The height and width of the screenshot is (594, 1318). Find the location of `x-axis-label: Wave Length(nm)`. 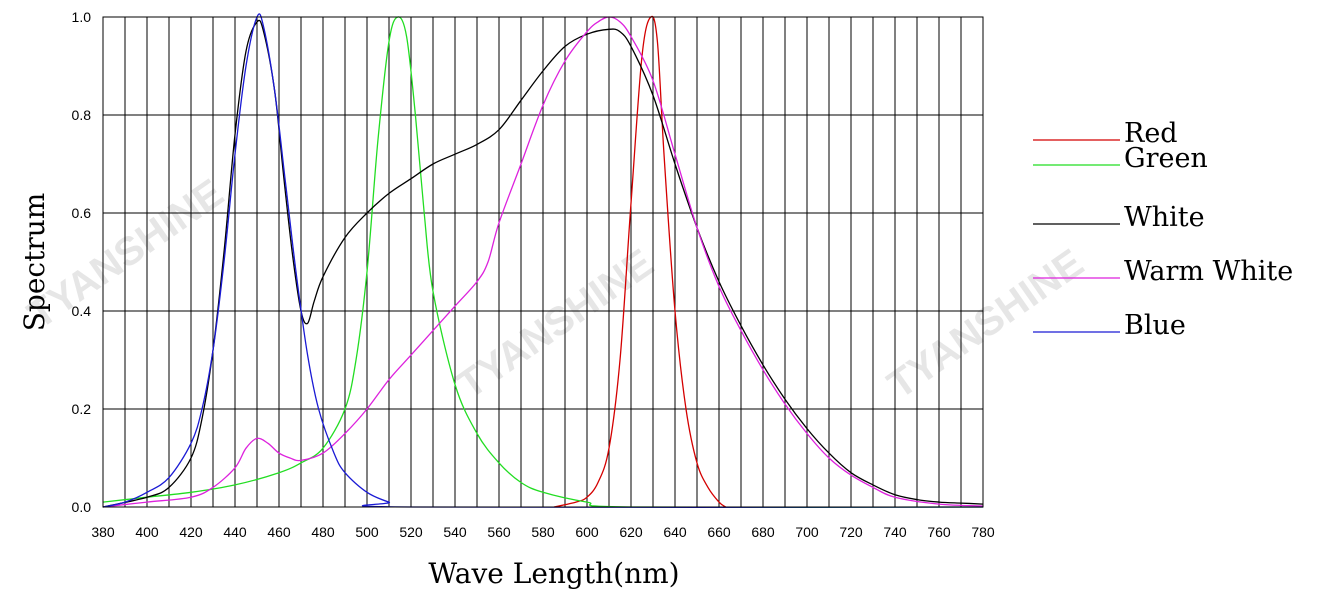

x-axis-label: Wave Length(nm) is located at coordinates (553, 573).